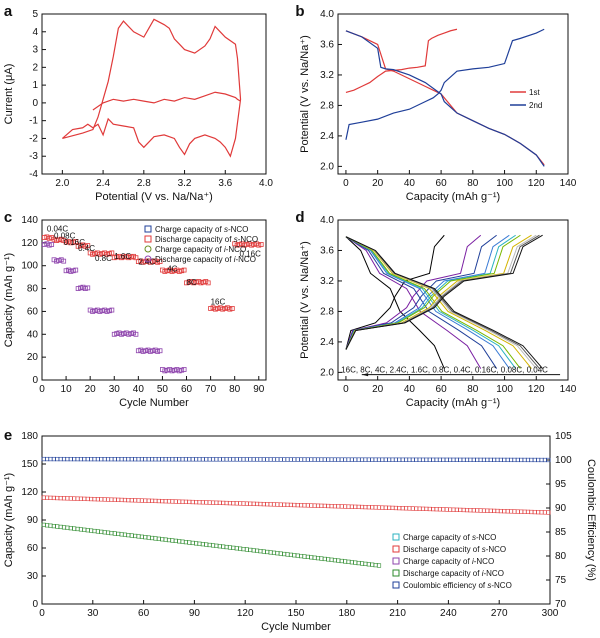 This screenshot has width=600, height=638. I want to click on y-tick-label: -1, so click(33, 121).